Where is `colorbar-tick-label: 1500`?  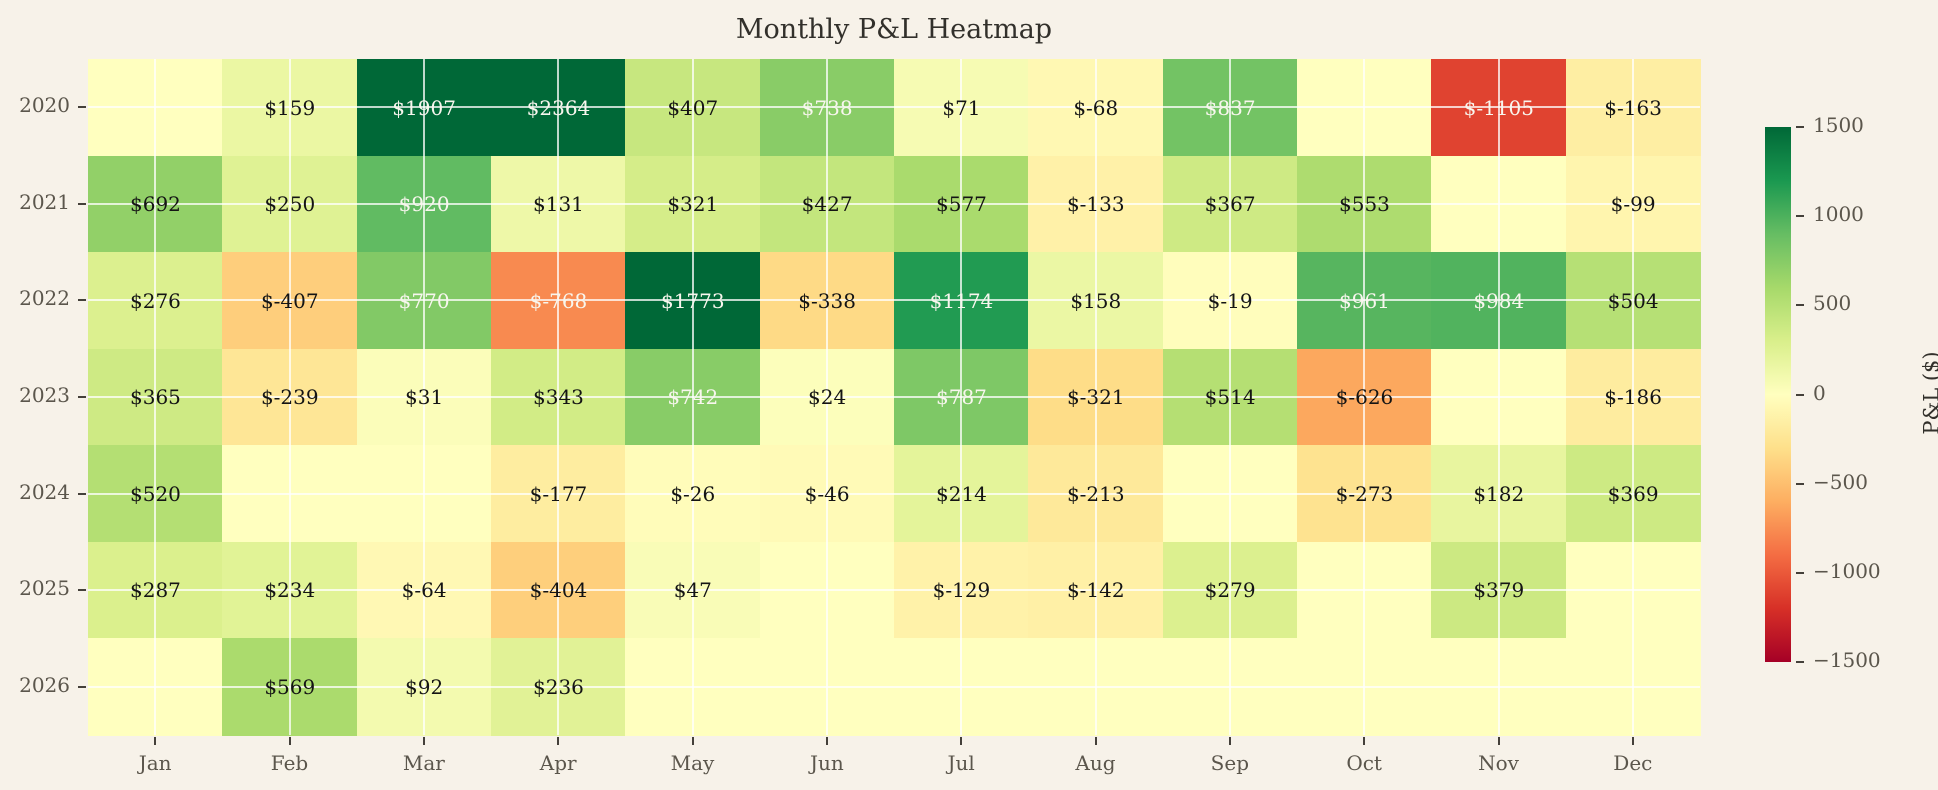 colorbar-tick-label: 1500 is located at coordinates (1838, 125).